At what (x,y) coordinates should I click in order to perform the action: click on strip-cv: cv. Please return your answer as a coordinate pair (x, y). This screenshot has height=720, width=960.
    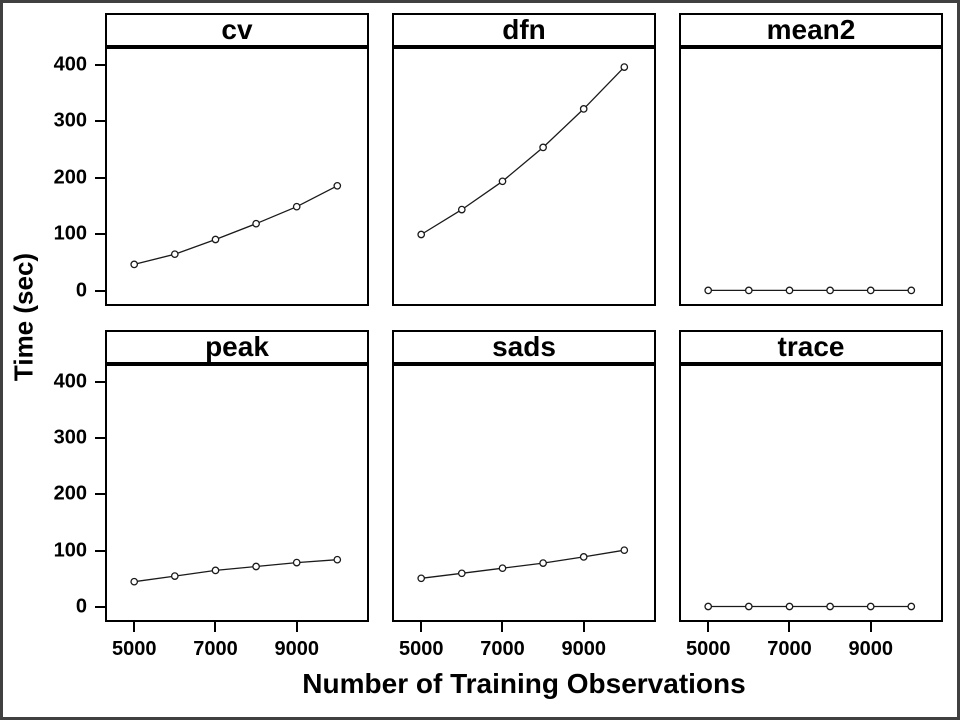
    Looking at the image, I should click on (237, 31).